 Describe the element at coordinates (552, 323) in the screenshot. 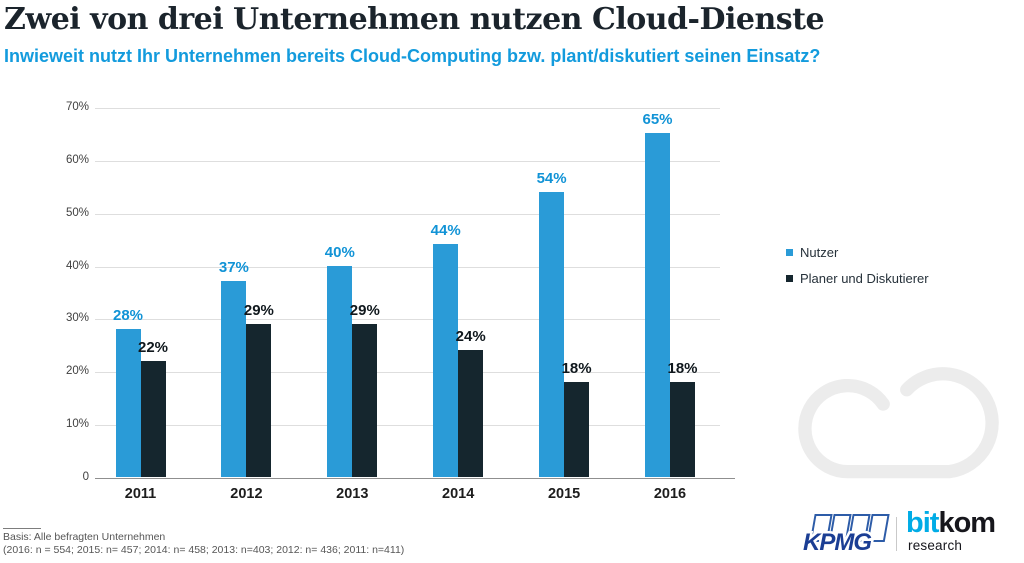

I see `bar-nutzer-2015: 54%` at that location.